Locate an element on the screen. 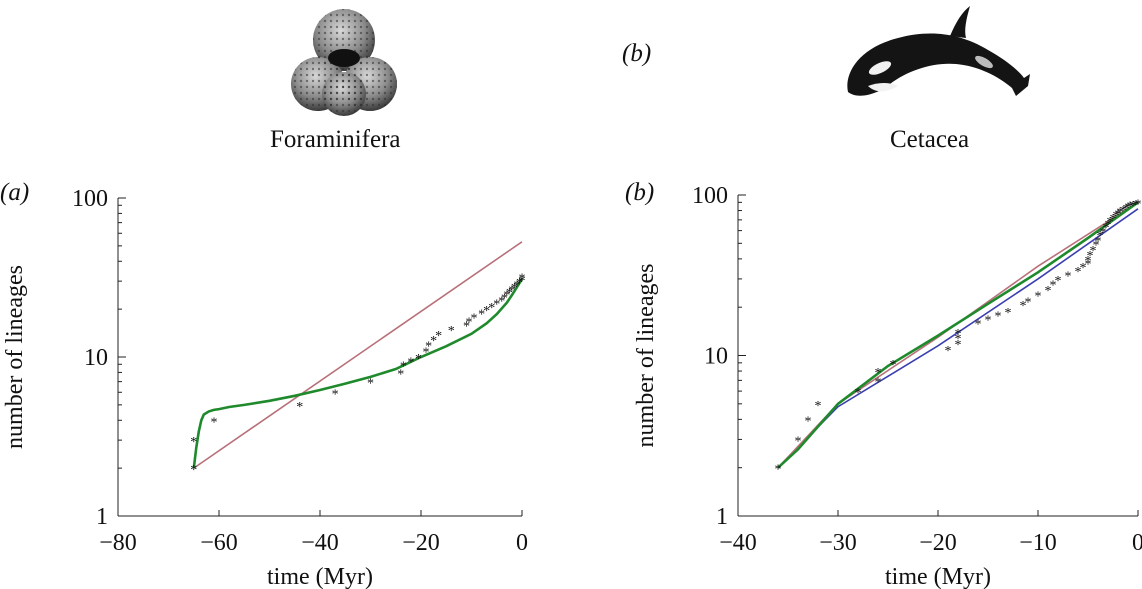  panel-label: (a) is located at coordinates (14, 192).